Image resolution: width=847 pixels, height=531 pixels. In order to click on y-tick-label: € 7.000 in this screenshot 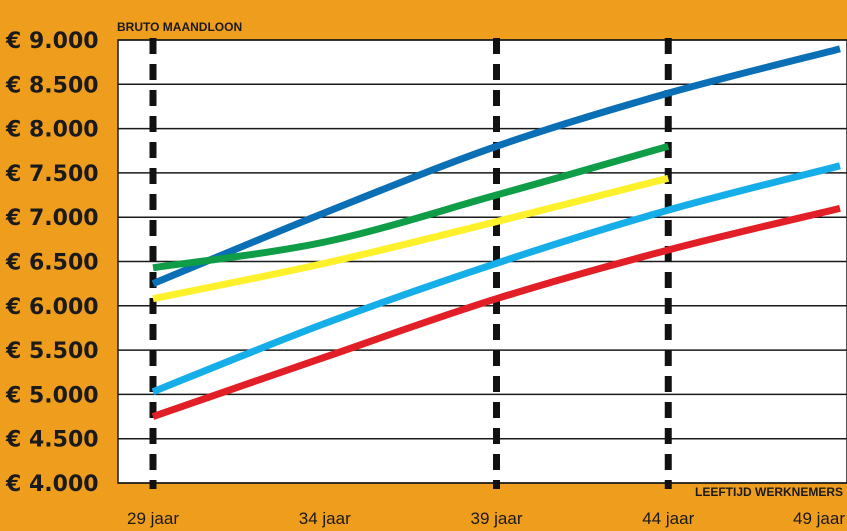, I will do `click(52, 218)`.